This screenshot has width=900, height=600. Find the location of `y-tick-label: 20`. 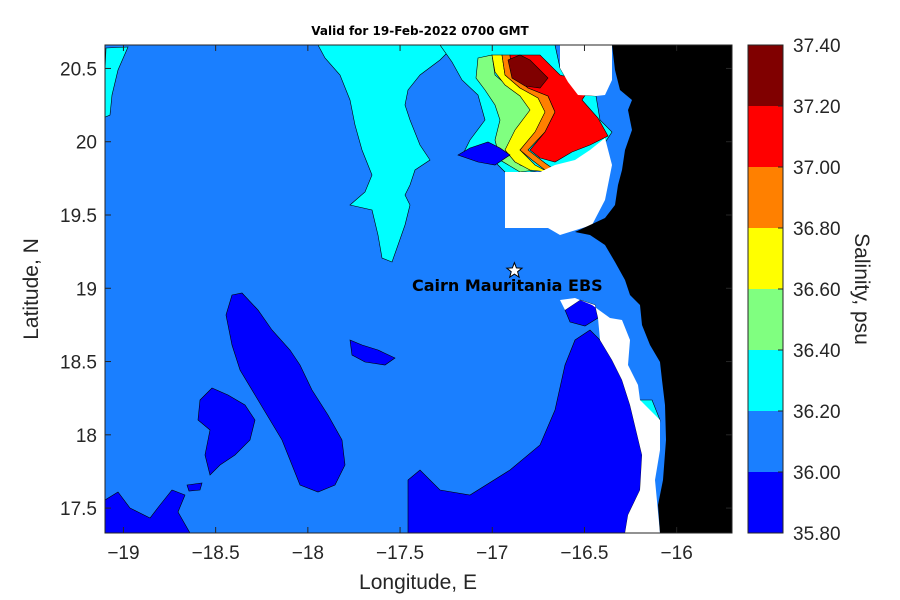

y-tick-label: 20 is located at coordinates (86, 143).